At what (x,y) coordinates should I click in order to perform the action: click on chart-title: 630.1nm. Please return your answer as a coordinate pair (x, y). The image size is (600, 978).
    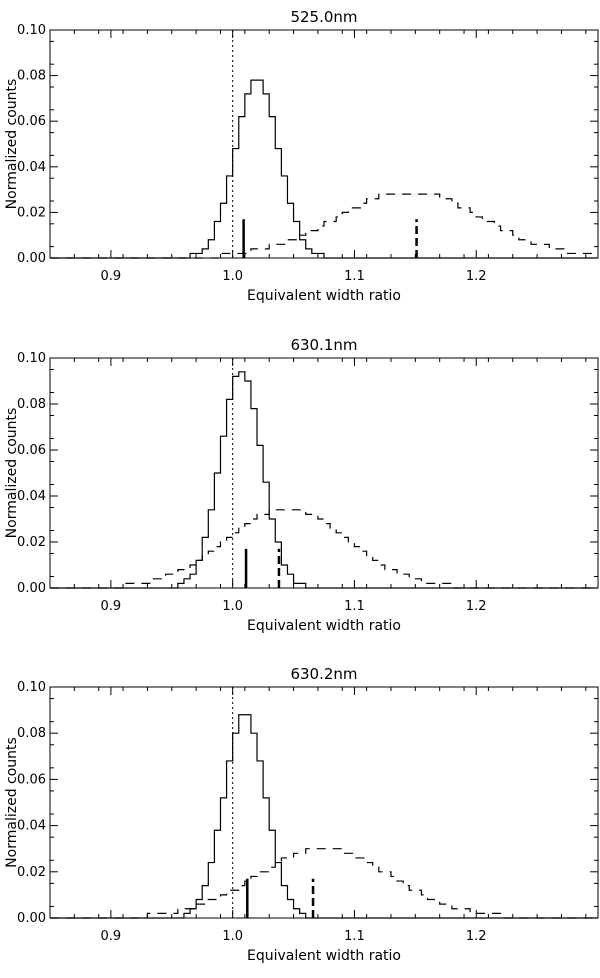
    Looking at the image, I should click on (323, 345).